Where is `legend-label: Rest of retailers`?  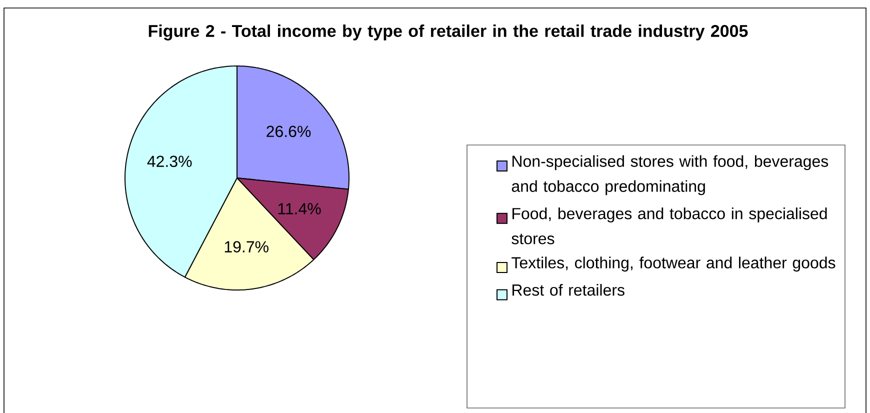 legend-label: Rest of retailers is located at coordinates (568, 290).